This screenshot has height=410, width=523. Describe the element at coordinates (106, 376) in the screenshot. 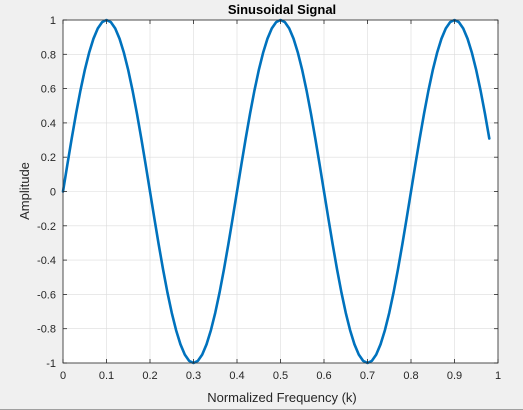

I see `x-tick-label: 0.1` at that location.